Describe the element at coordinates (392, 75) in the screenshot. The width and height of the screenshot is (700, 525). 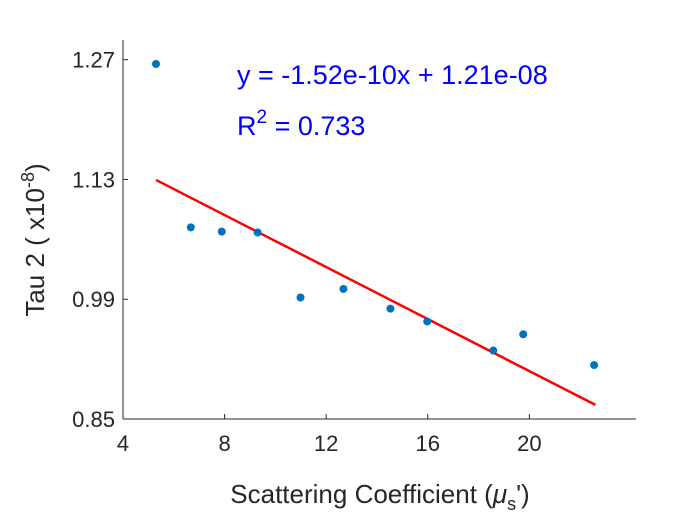
I see `fit-equation: y = -1.52e-10x + 1.21e-08` at that location.